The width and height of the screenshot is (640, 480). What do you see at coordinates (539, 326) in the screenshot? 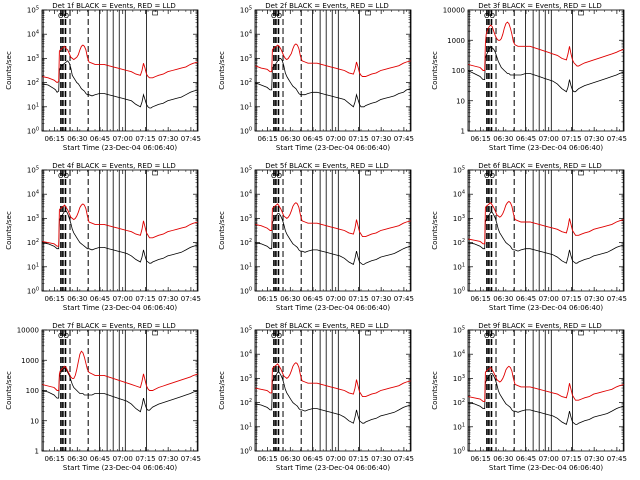
I see `panel-title: Det 9f BLACK = Events, RED = LLD` at bounding box center [539, 326].